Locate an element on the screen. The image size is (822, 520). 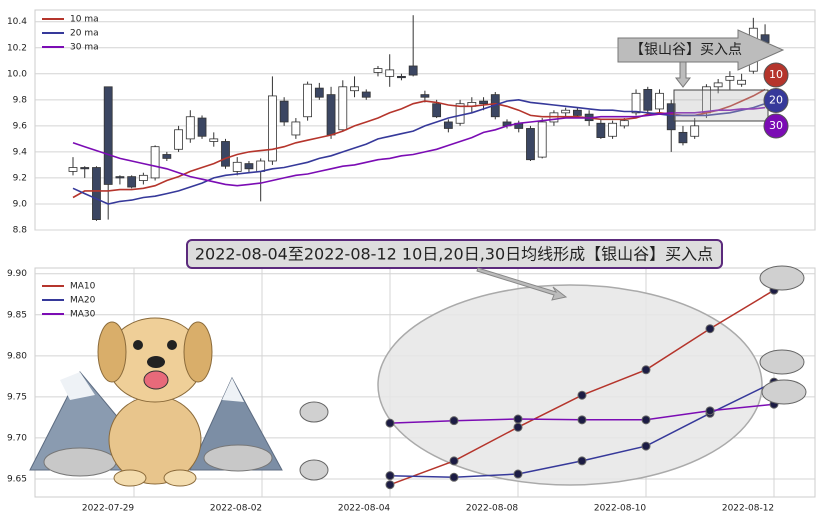
x-tick-label: 2022-08-08 is located at coordinates (492, 509).